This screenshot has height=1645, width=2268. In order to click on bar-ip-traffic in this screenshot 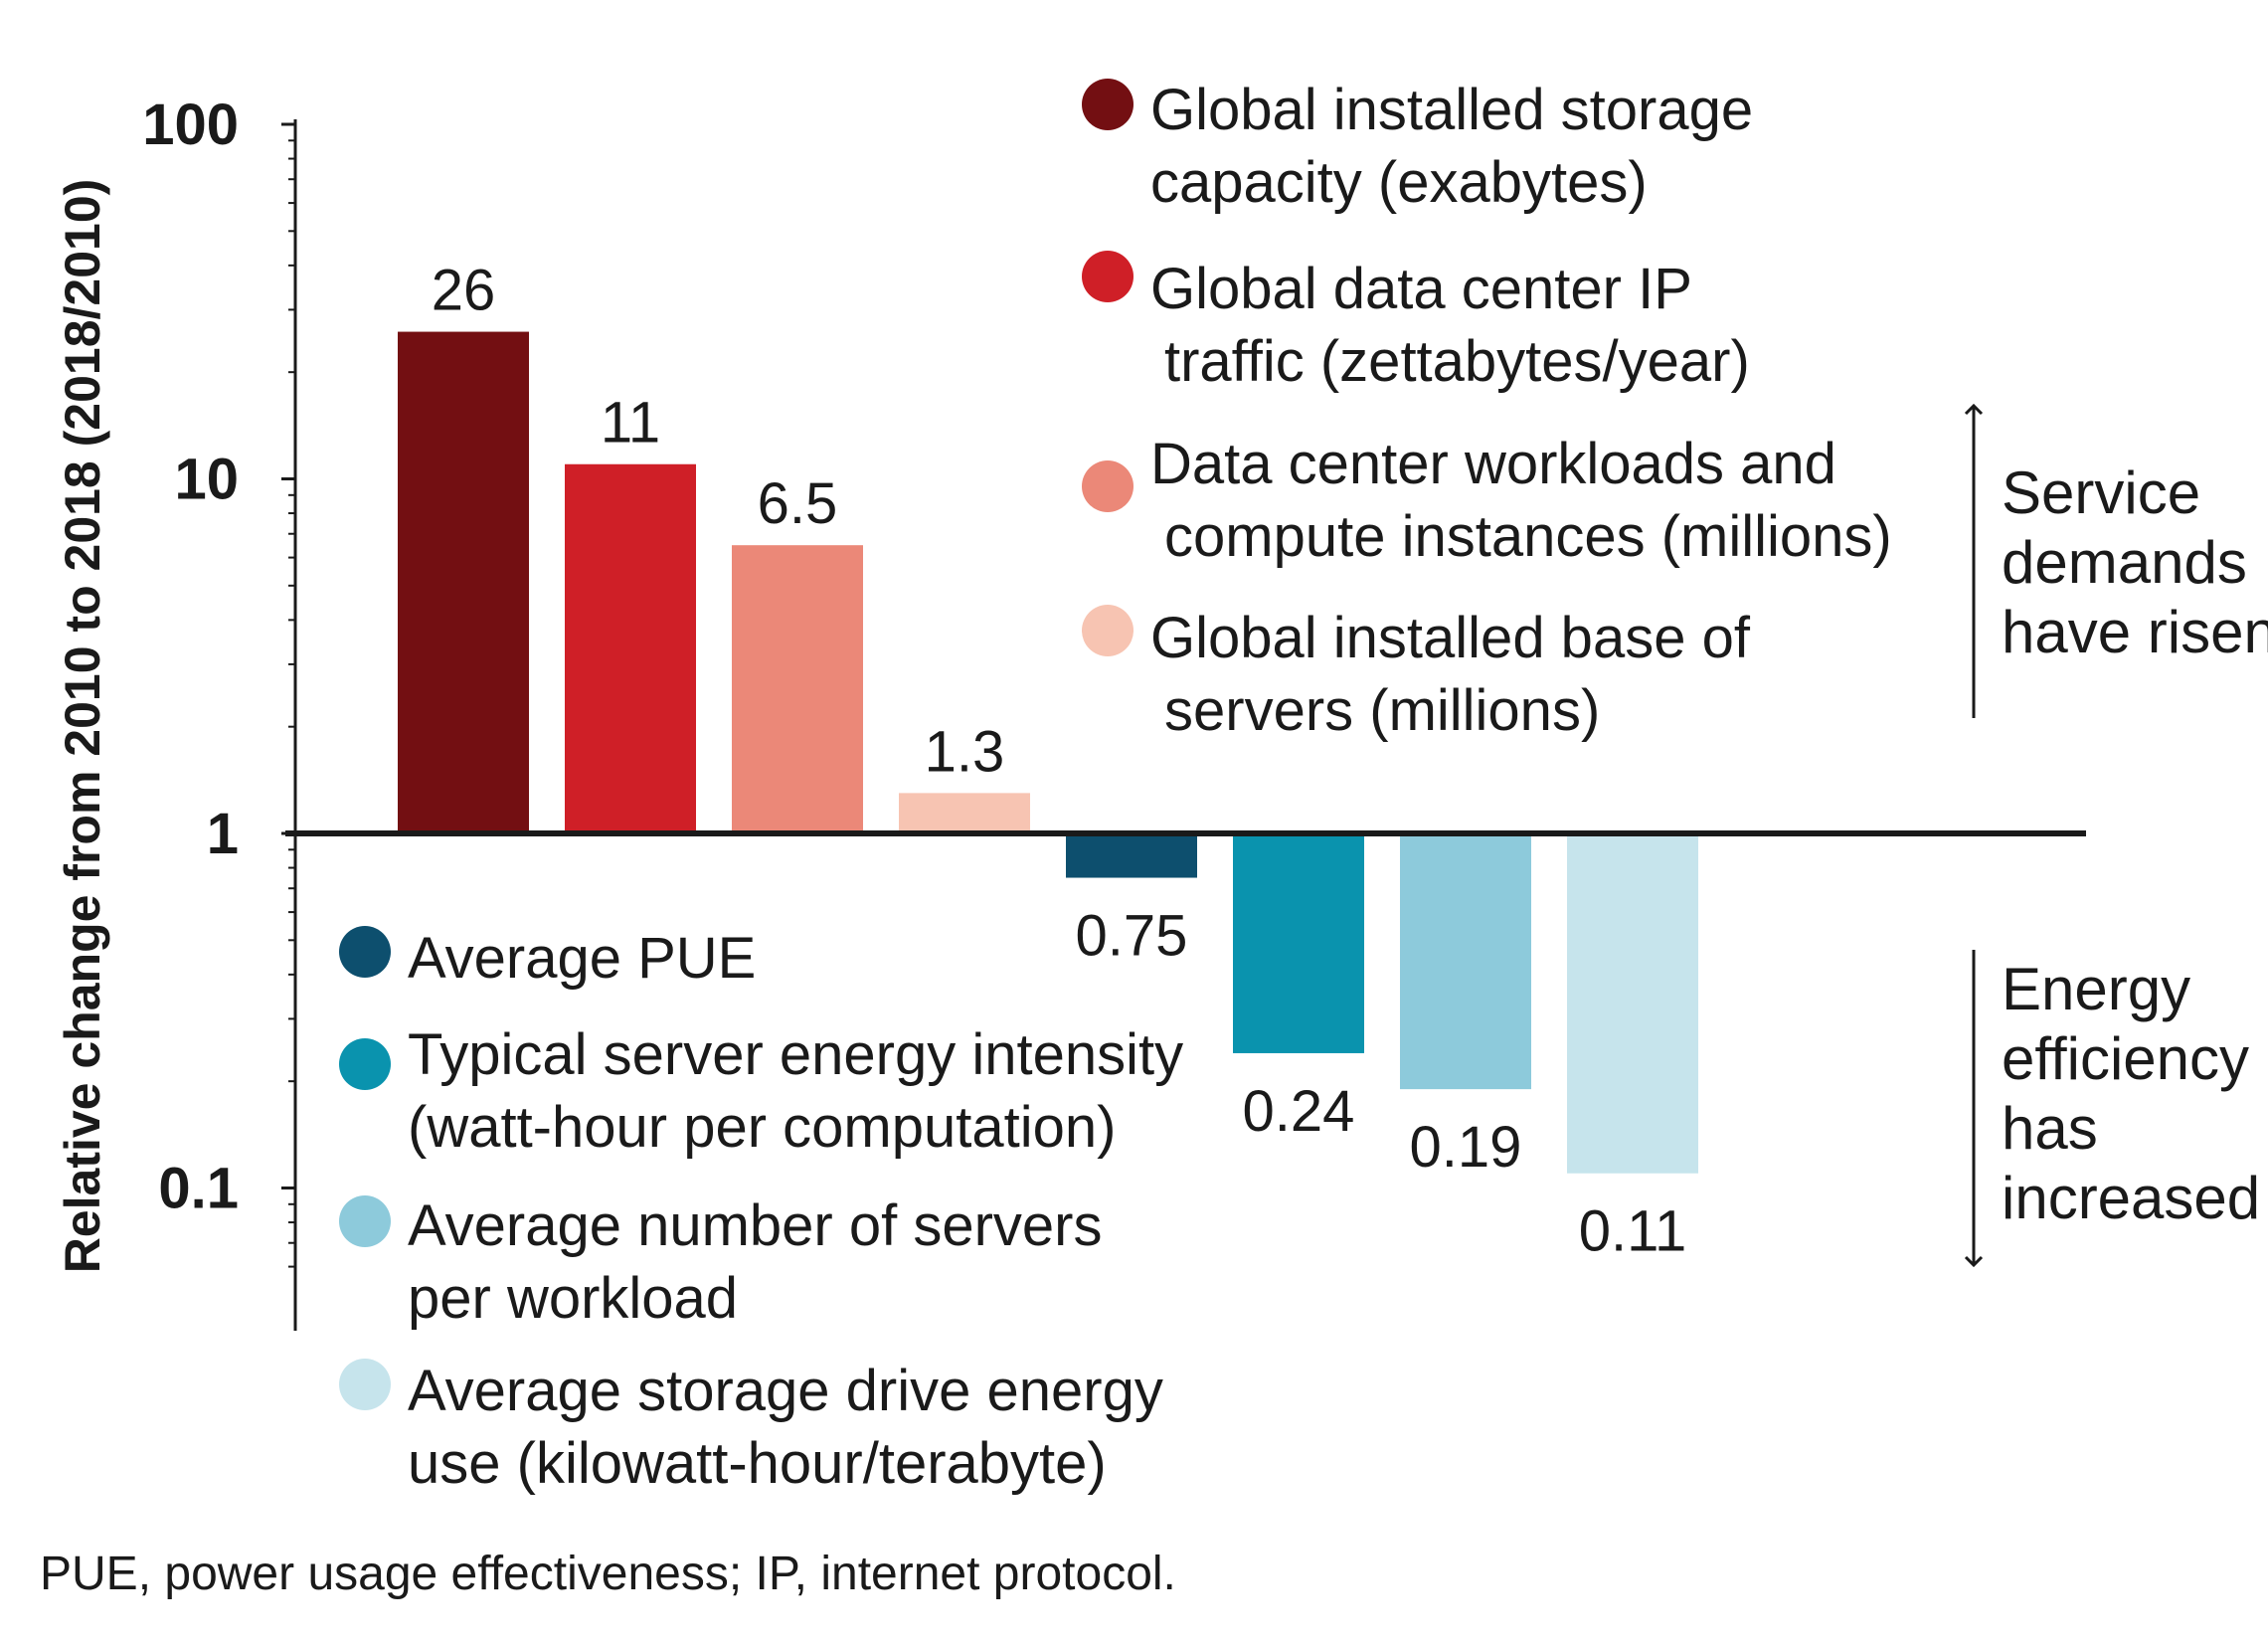, I will do `click(630, 648)`.